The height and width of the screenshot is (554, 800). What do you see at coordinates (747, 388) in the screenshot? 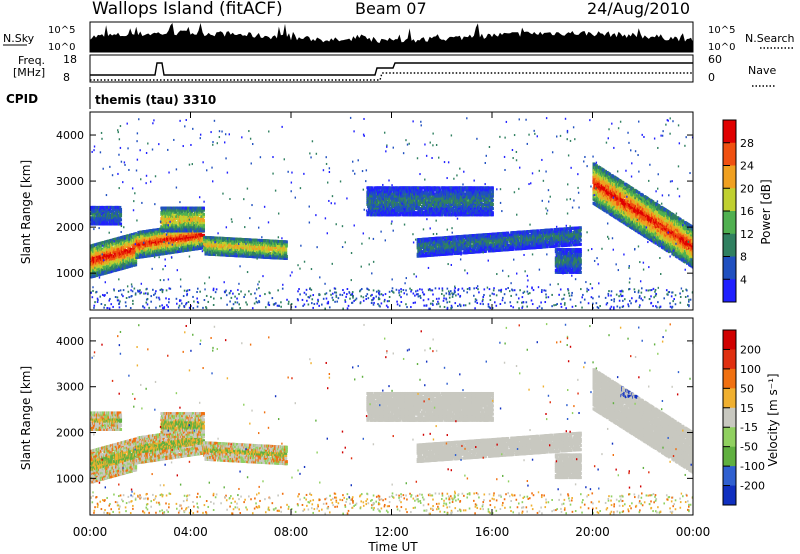
I see `colorbar-tick-label: 50` at bounding box center [747, 388].